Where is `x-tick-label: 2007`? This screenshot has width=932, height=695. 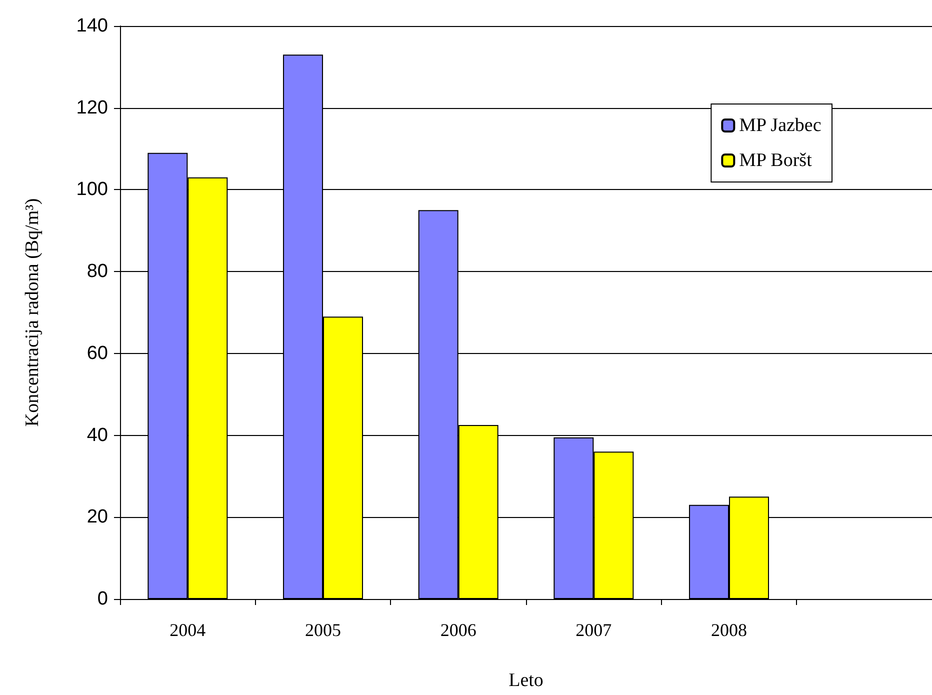
x-tick-label: 2007 is located at coordinates (594, 630).